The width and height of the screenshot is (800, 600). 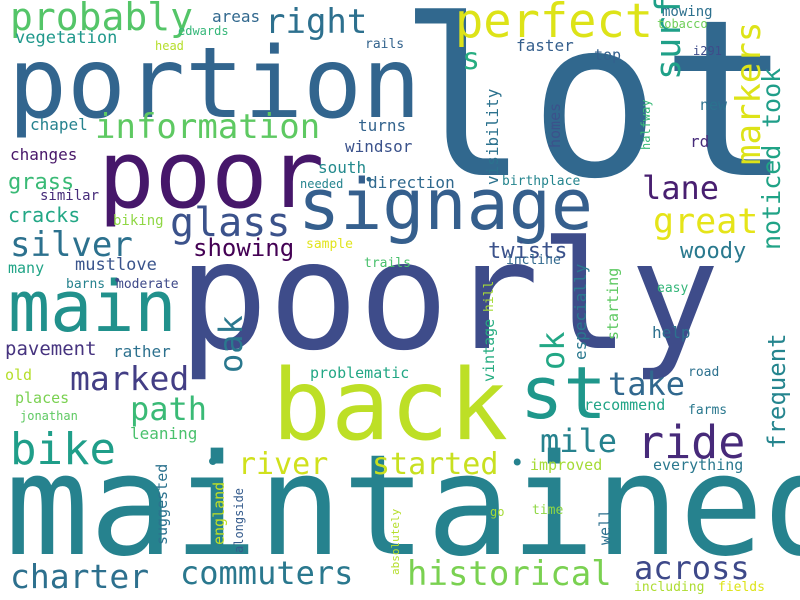 I want to click on word-great: great, so click(x=706, y=222).